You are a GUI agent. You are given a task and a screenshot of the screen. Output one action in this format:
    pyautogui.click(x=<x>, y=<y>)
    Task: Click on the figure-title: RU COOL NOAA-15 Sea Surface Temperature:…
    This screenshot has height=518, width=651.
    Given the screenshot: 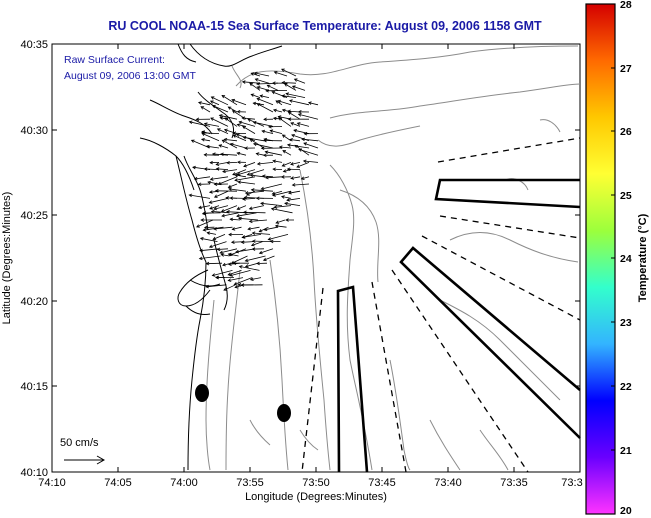 What is the action you would take?
    pyautogui.click(x=325, y=26)
    